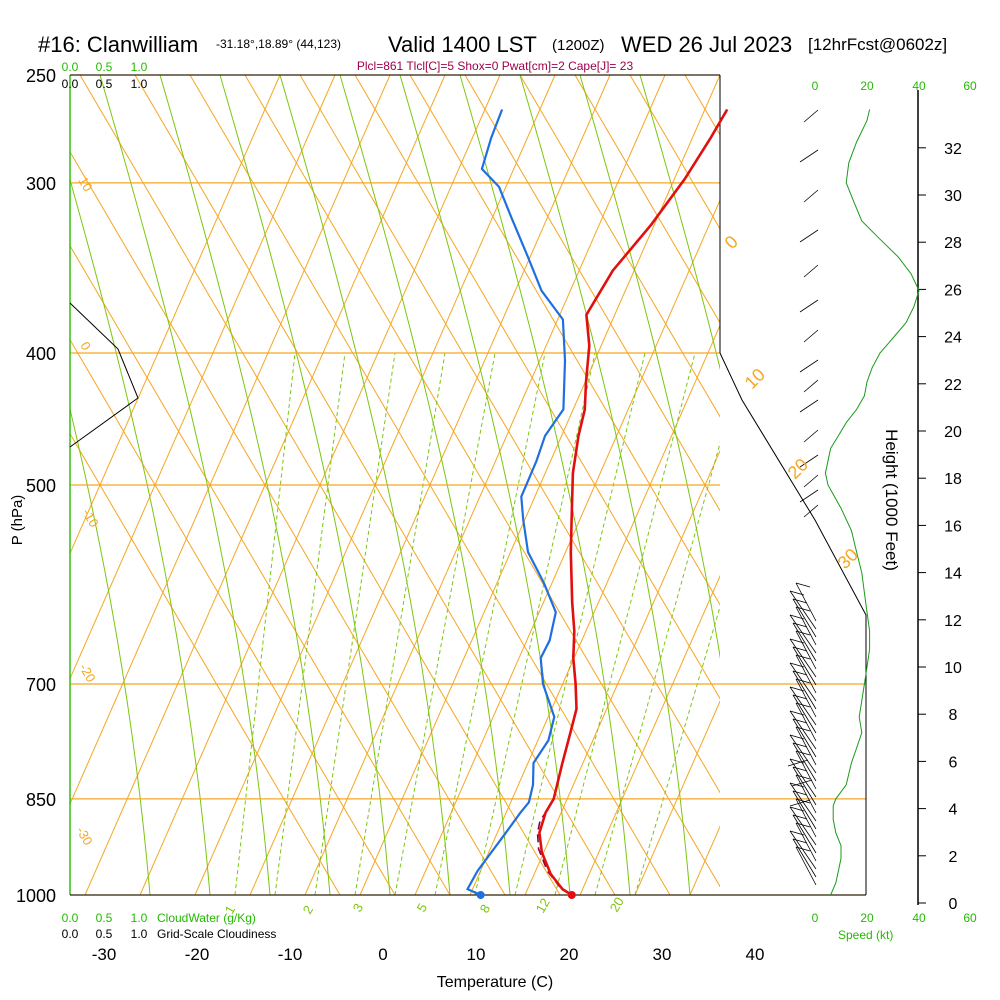  I want to click on mixing-ratio-label: 8, so click(485, 909).